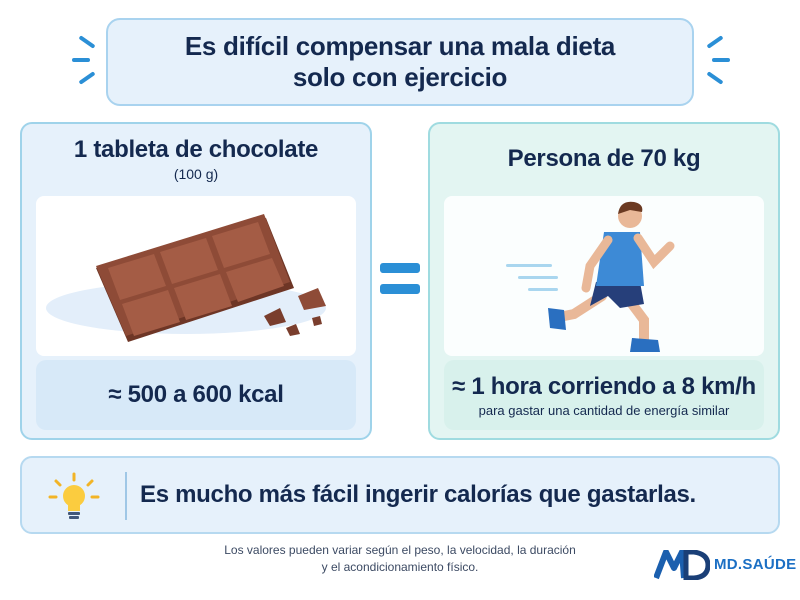 The height and width of the screenshot is (600, 800). Describe the element at coordinates (126, 496) in the screenshot. I see `conclusion-divider` at that location.